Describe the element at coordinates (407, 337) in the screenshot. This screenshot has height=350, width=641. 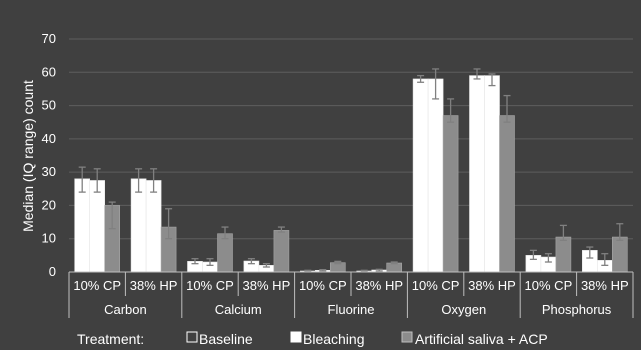
I see `legend-swatch-artificial-saliva-acp` at that location.